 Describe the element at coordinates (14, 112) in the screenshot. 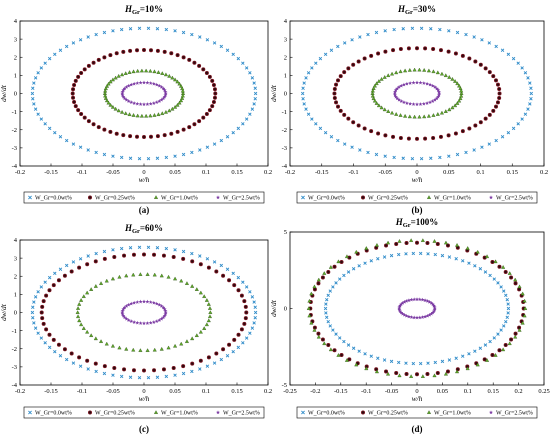

I see `y-tick-label: -1` at that location.